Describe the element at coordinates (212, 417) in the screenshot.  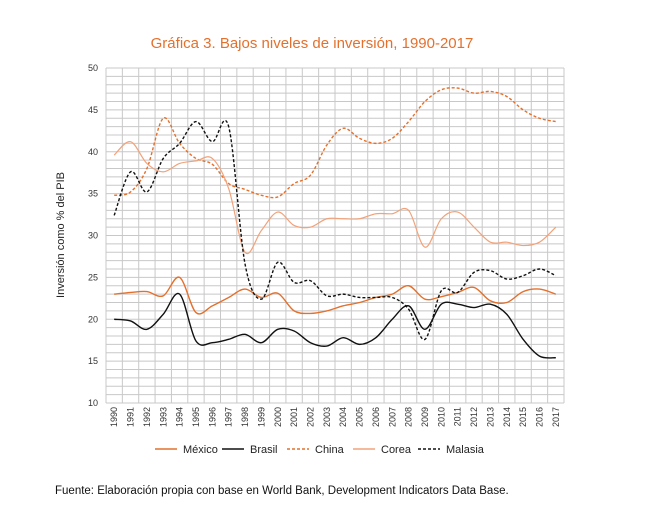
I see `x-tick-label: 1996` at that location.